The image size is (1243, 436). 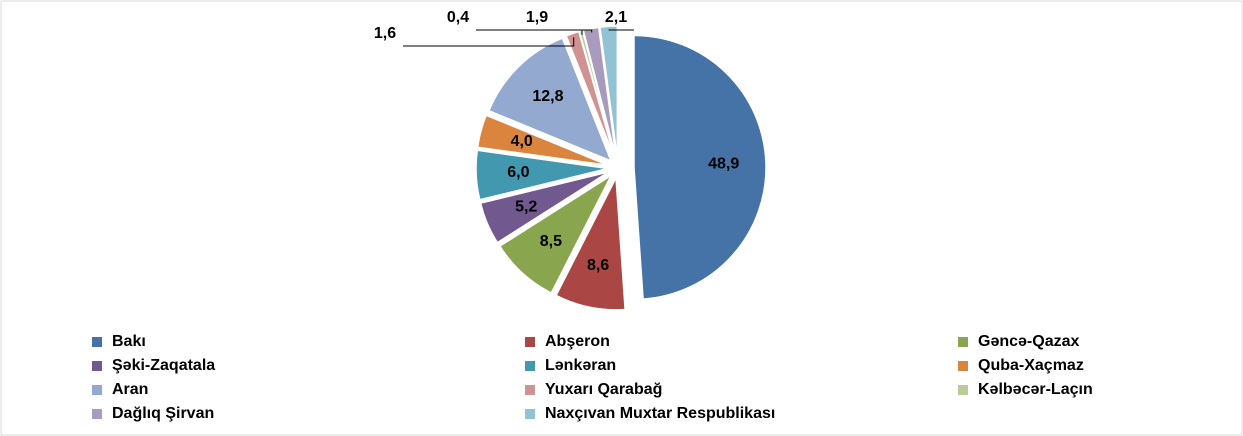 What do you see at coordinates (1028, 341) in the screenshot?
I see `legend-label: Gəncə-Qazax` at bounding box center [1028, 341].